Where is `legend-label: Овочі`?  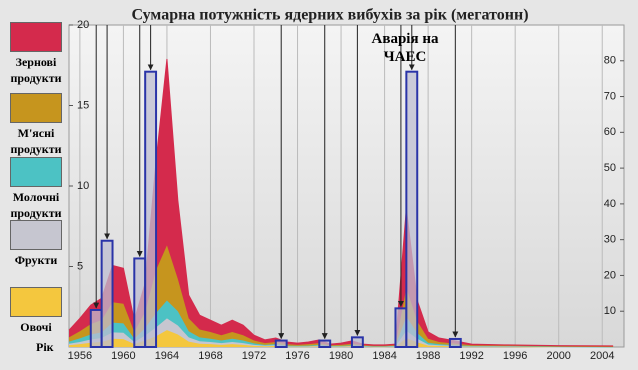
legend-label: Овочі is located at coordinates (36, 327).